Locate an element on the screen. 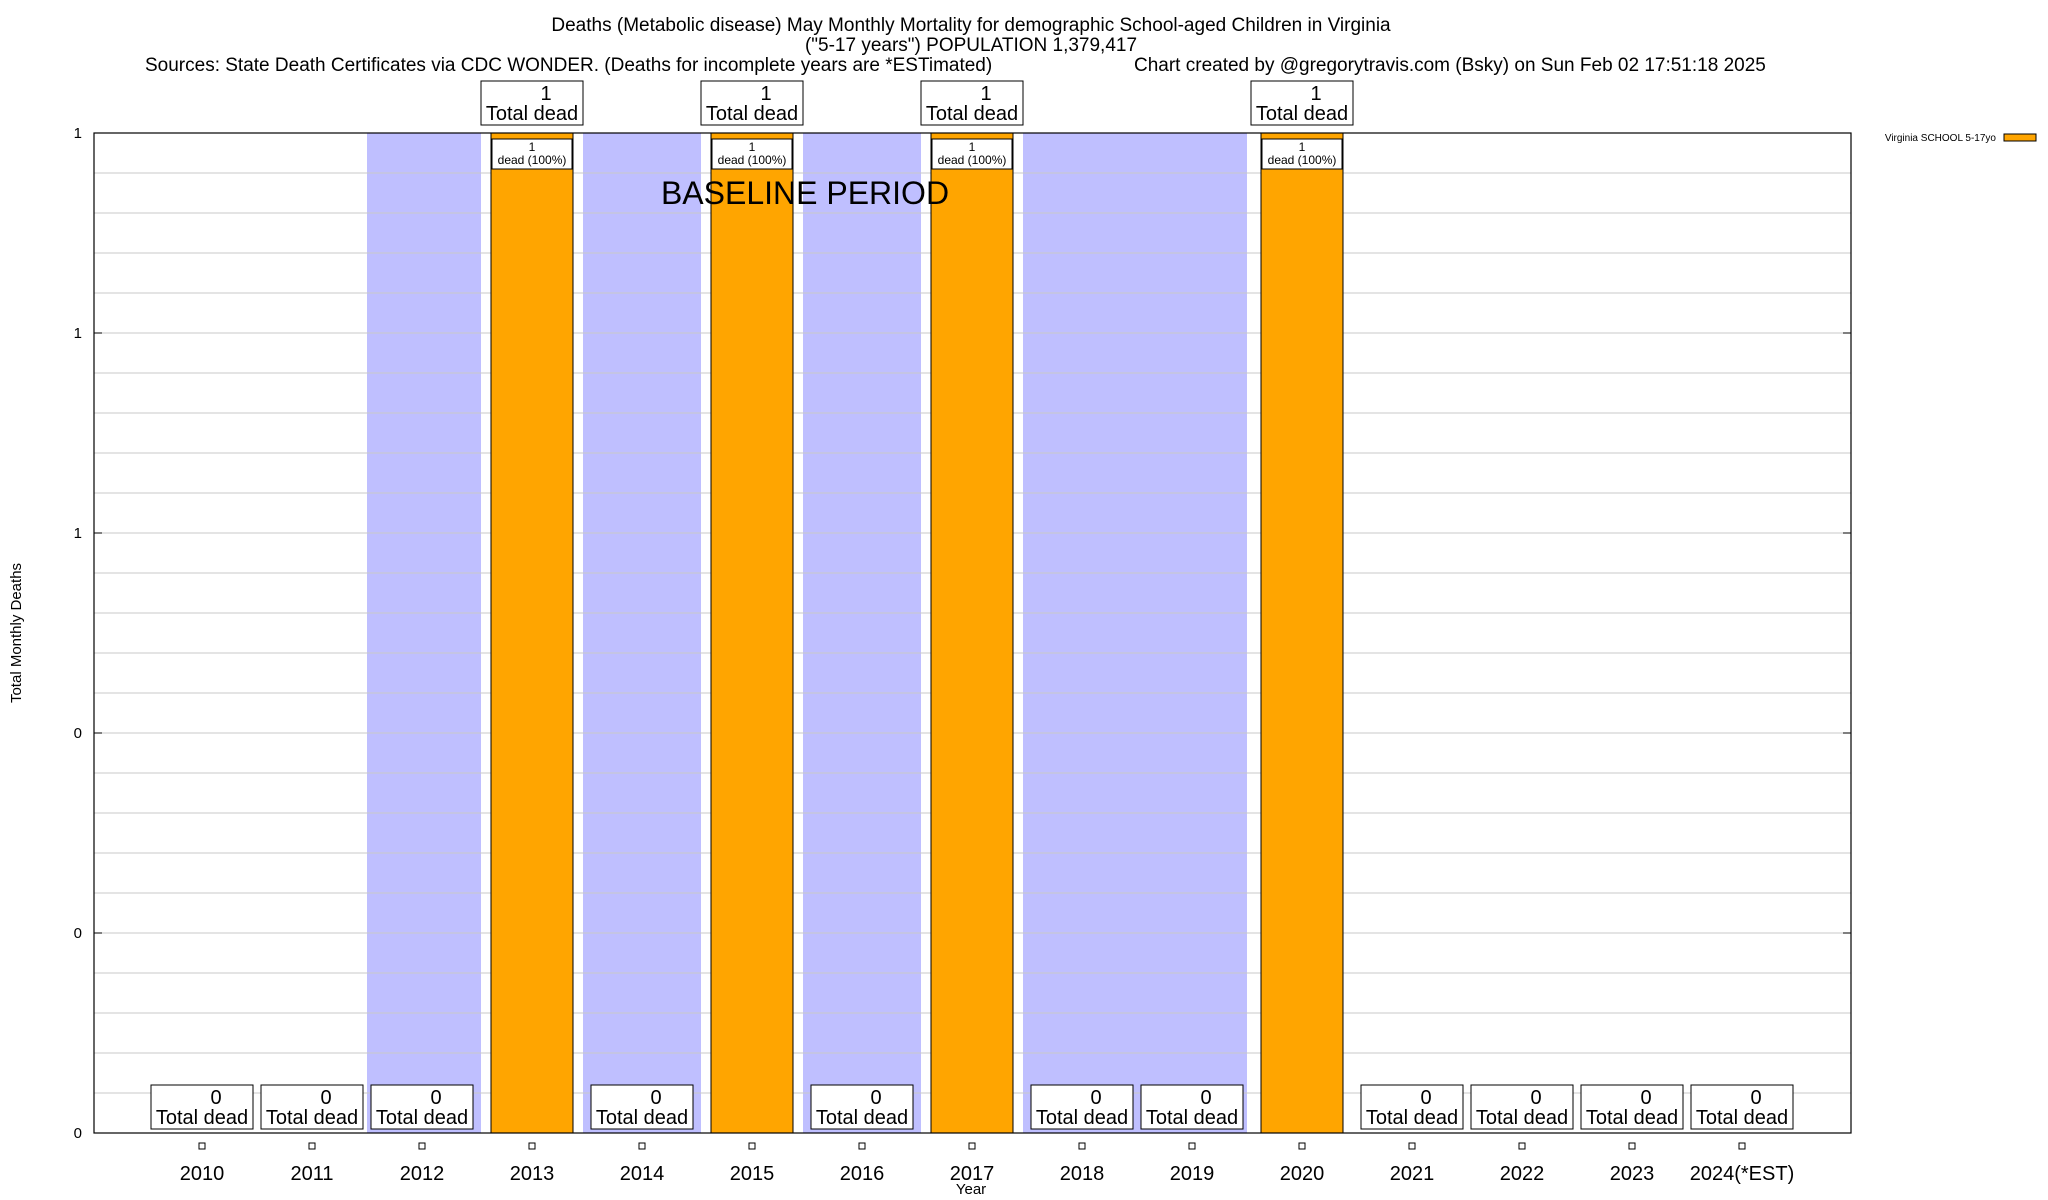 This screenshot has width=2048, height=1200. total-box-2011 is located at coordinates (312, 1107).